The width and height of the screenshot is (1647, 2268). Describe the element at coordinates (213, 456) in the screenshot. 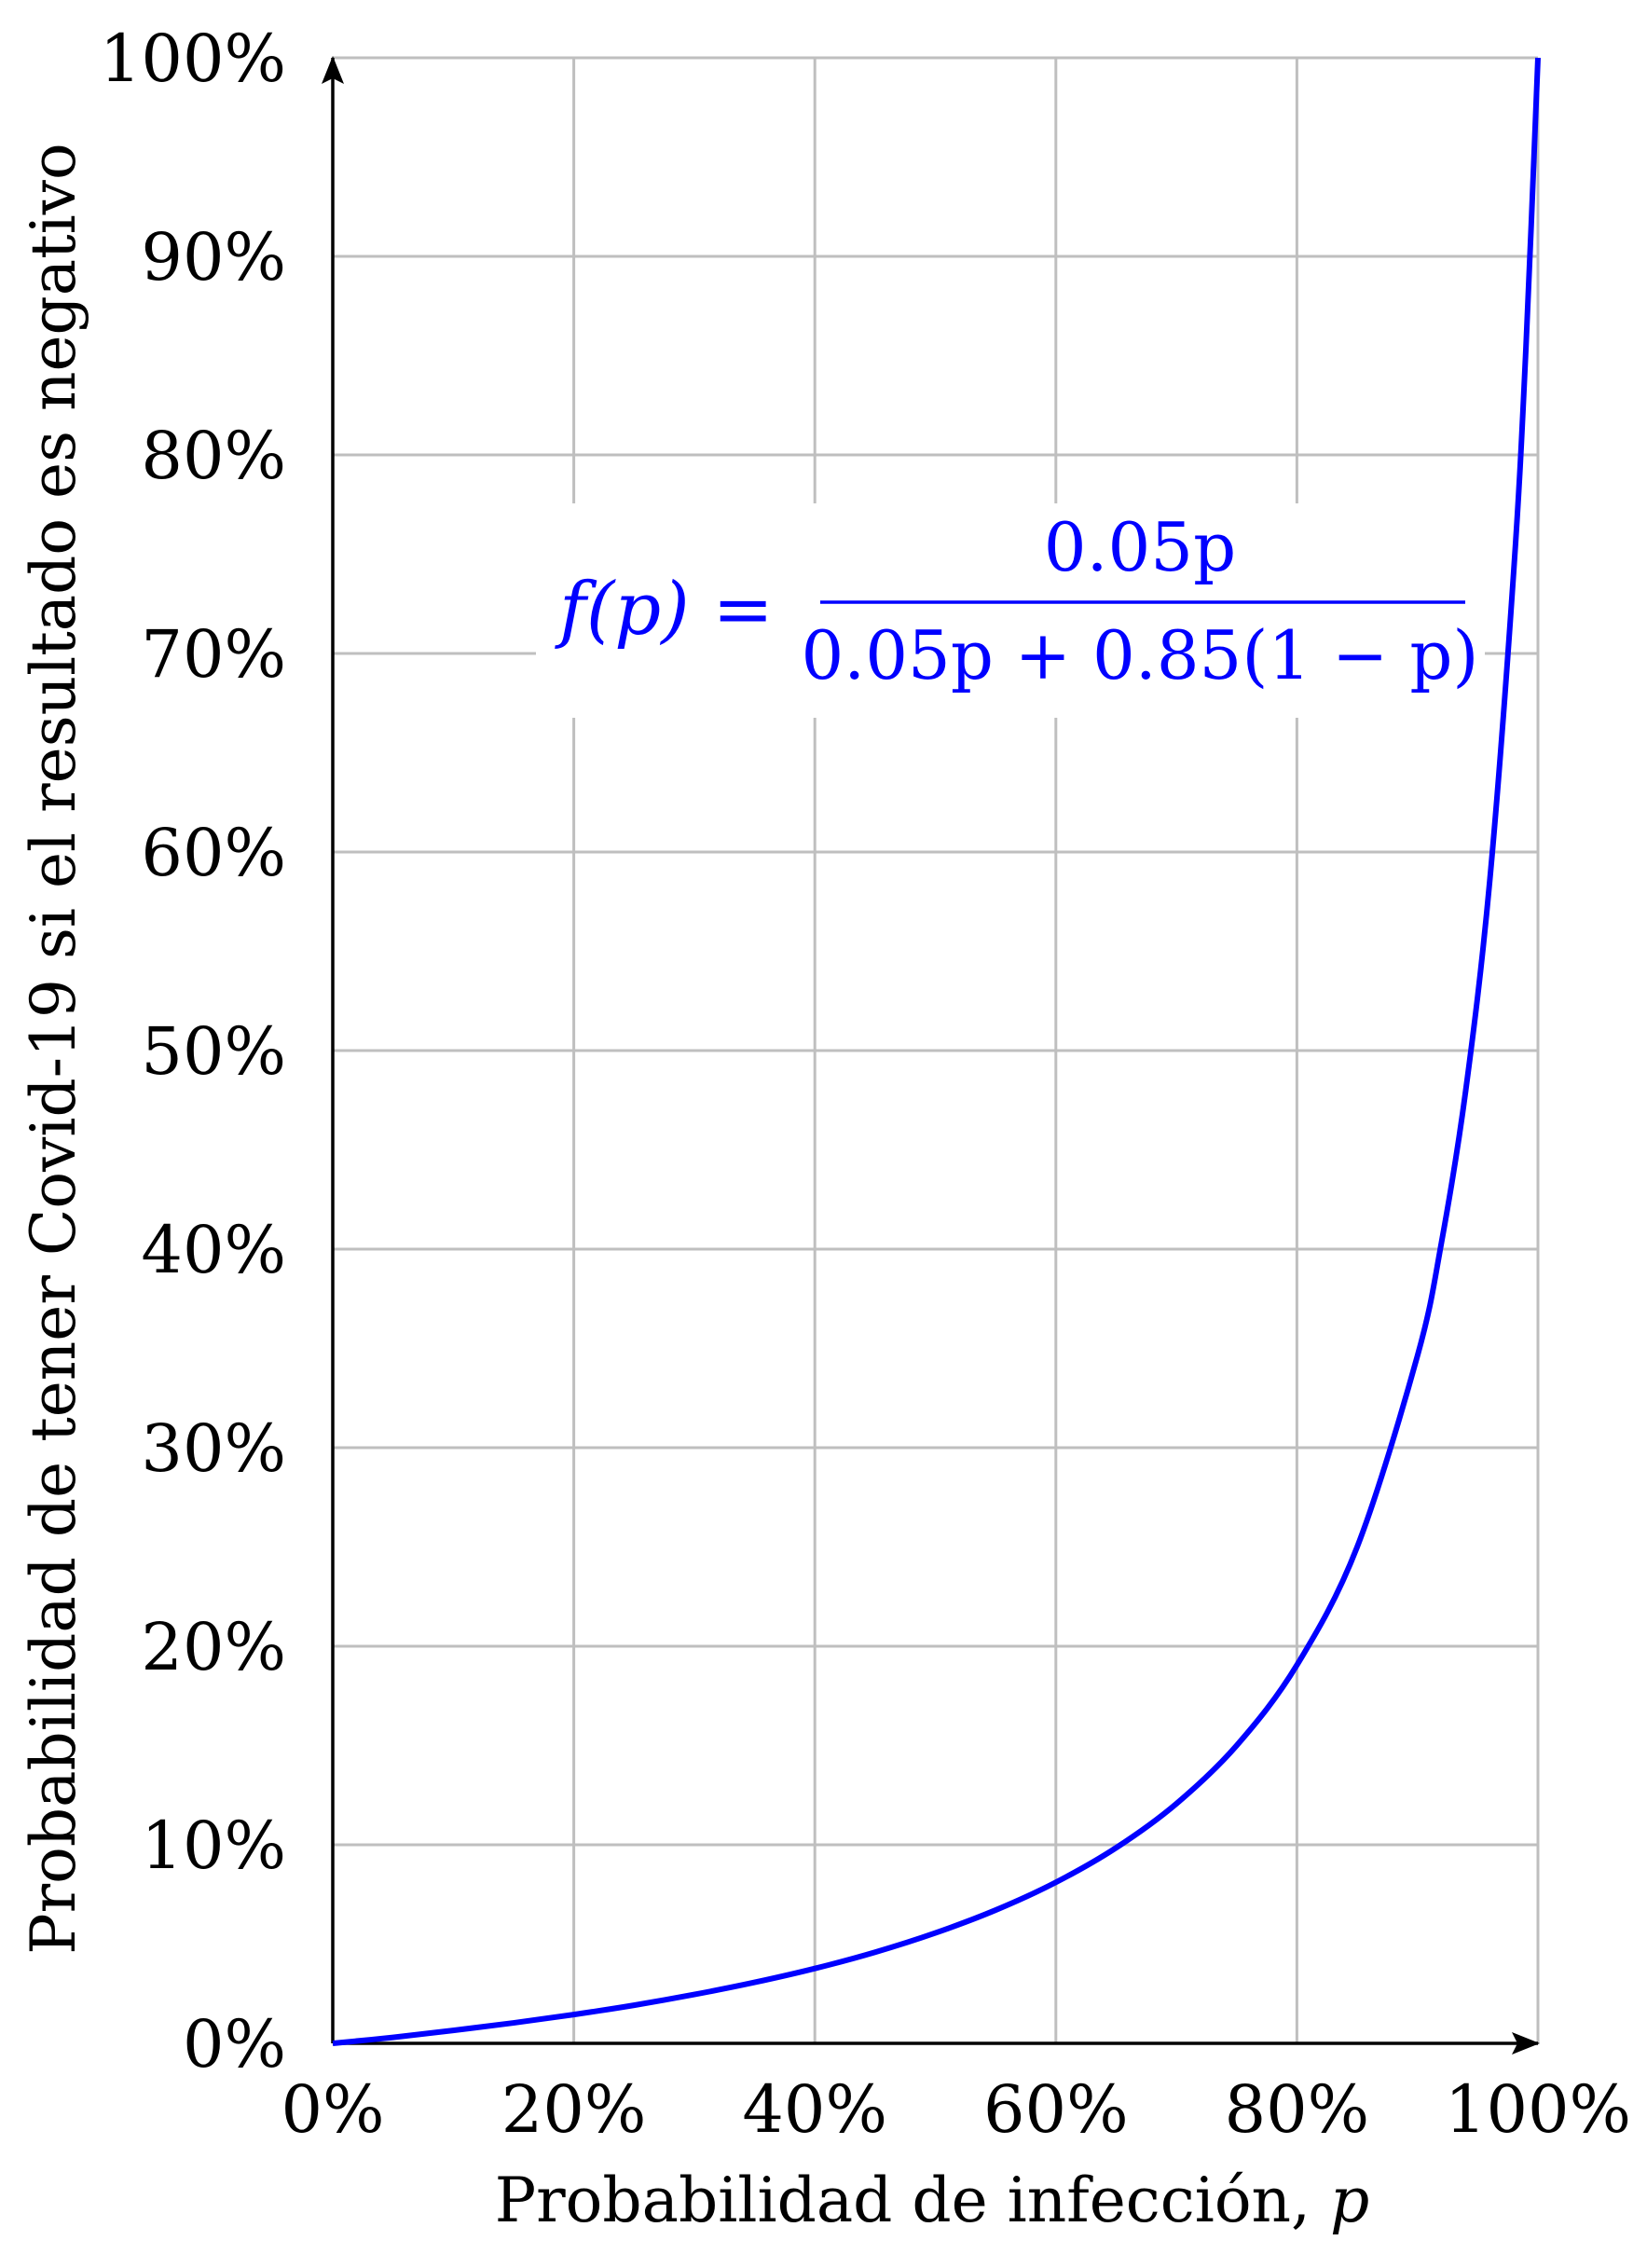

I see `y-tick-label: 80%` at that location.